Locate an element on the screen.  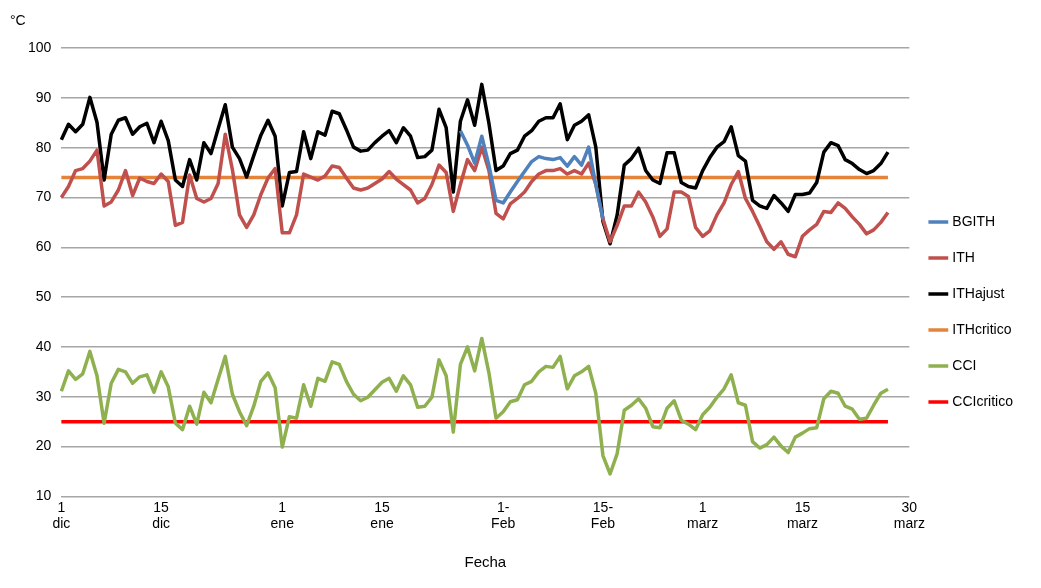
legend-label: BGITH is located at coordinates (974, 220).